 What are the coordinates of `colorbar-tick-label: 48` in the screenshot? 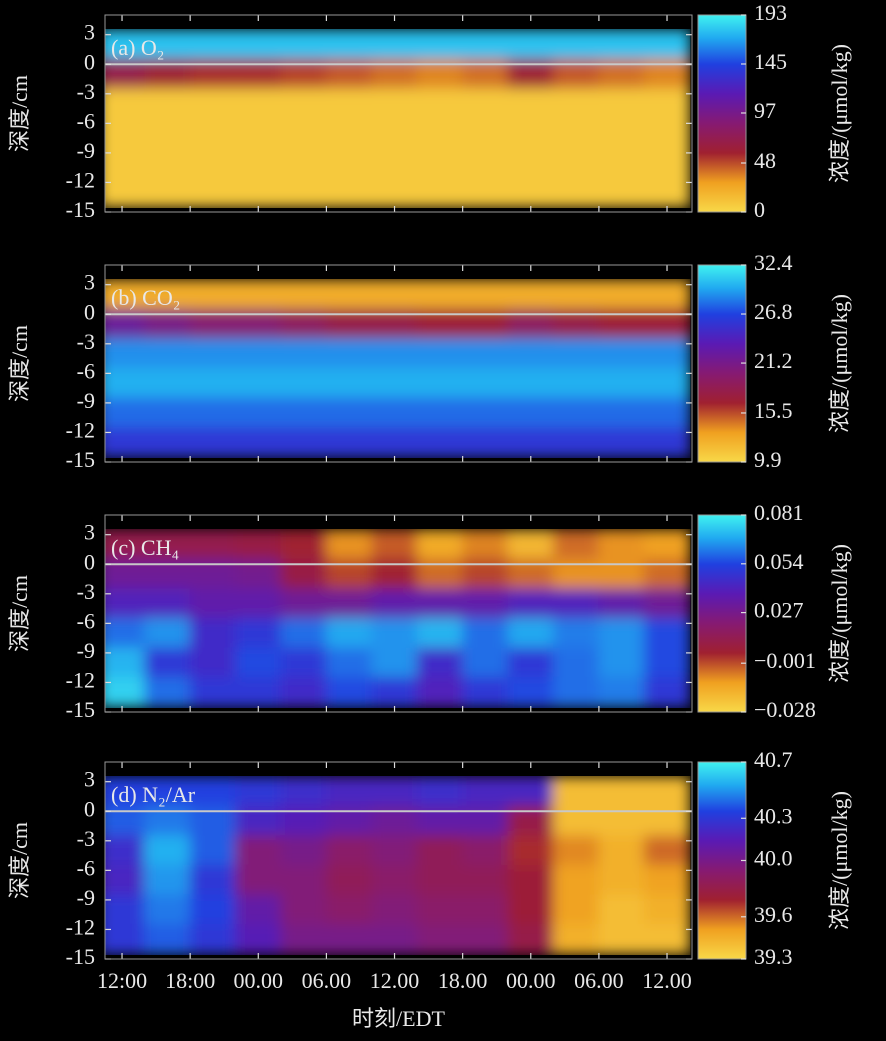 It's located at (765, 160).